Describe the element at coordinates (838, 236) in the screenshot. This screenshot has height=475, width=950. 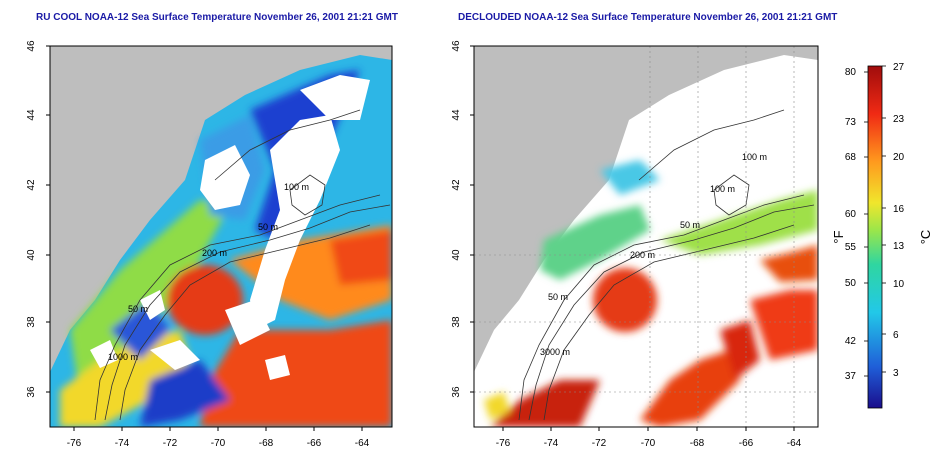
I see `fahrenheit-unit-label: °F` at that location.